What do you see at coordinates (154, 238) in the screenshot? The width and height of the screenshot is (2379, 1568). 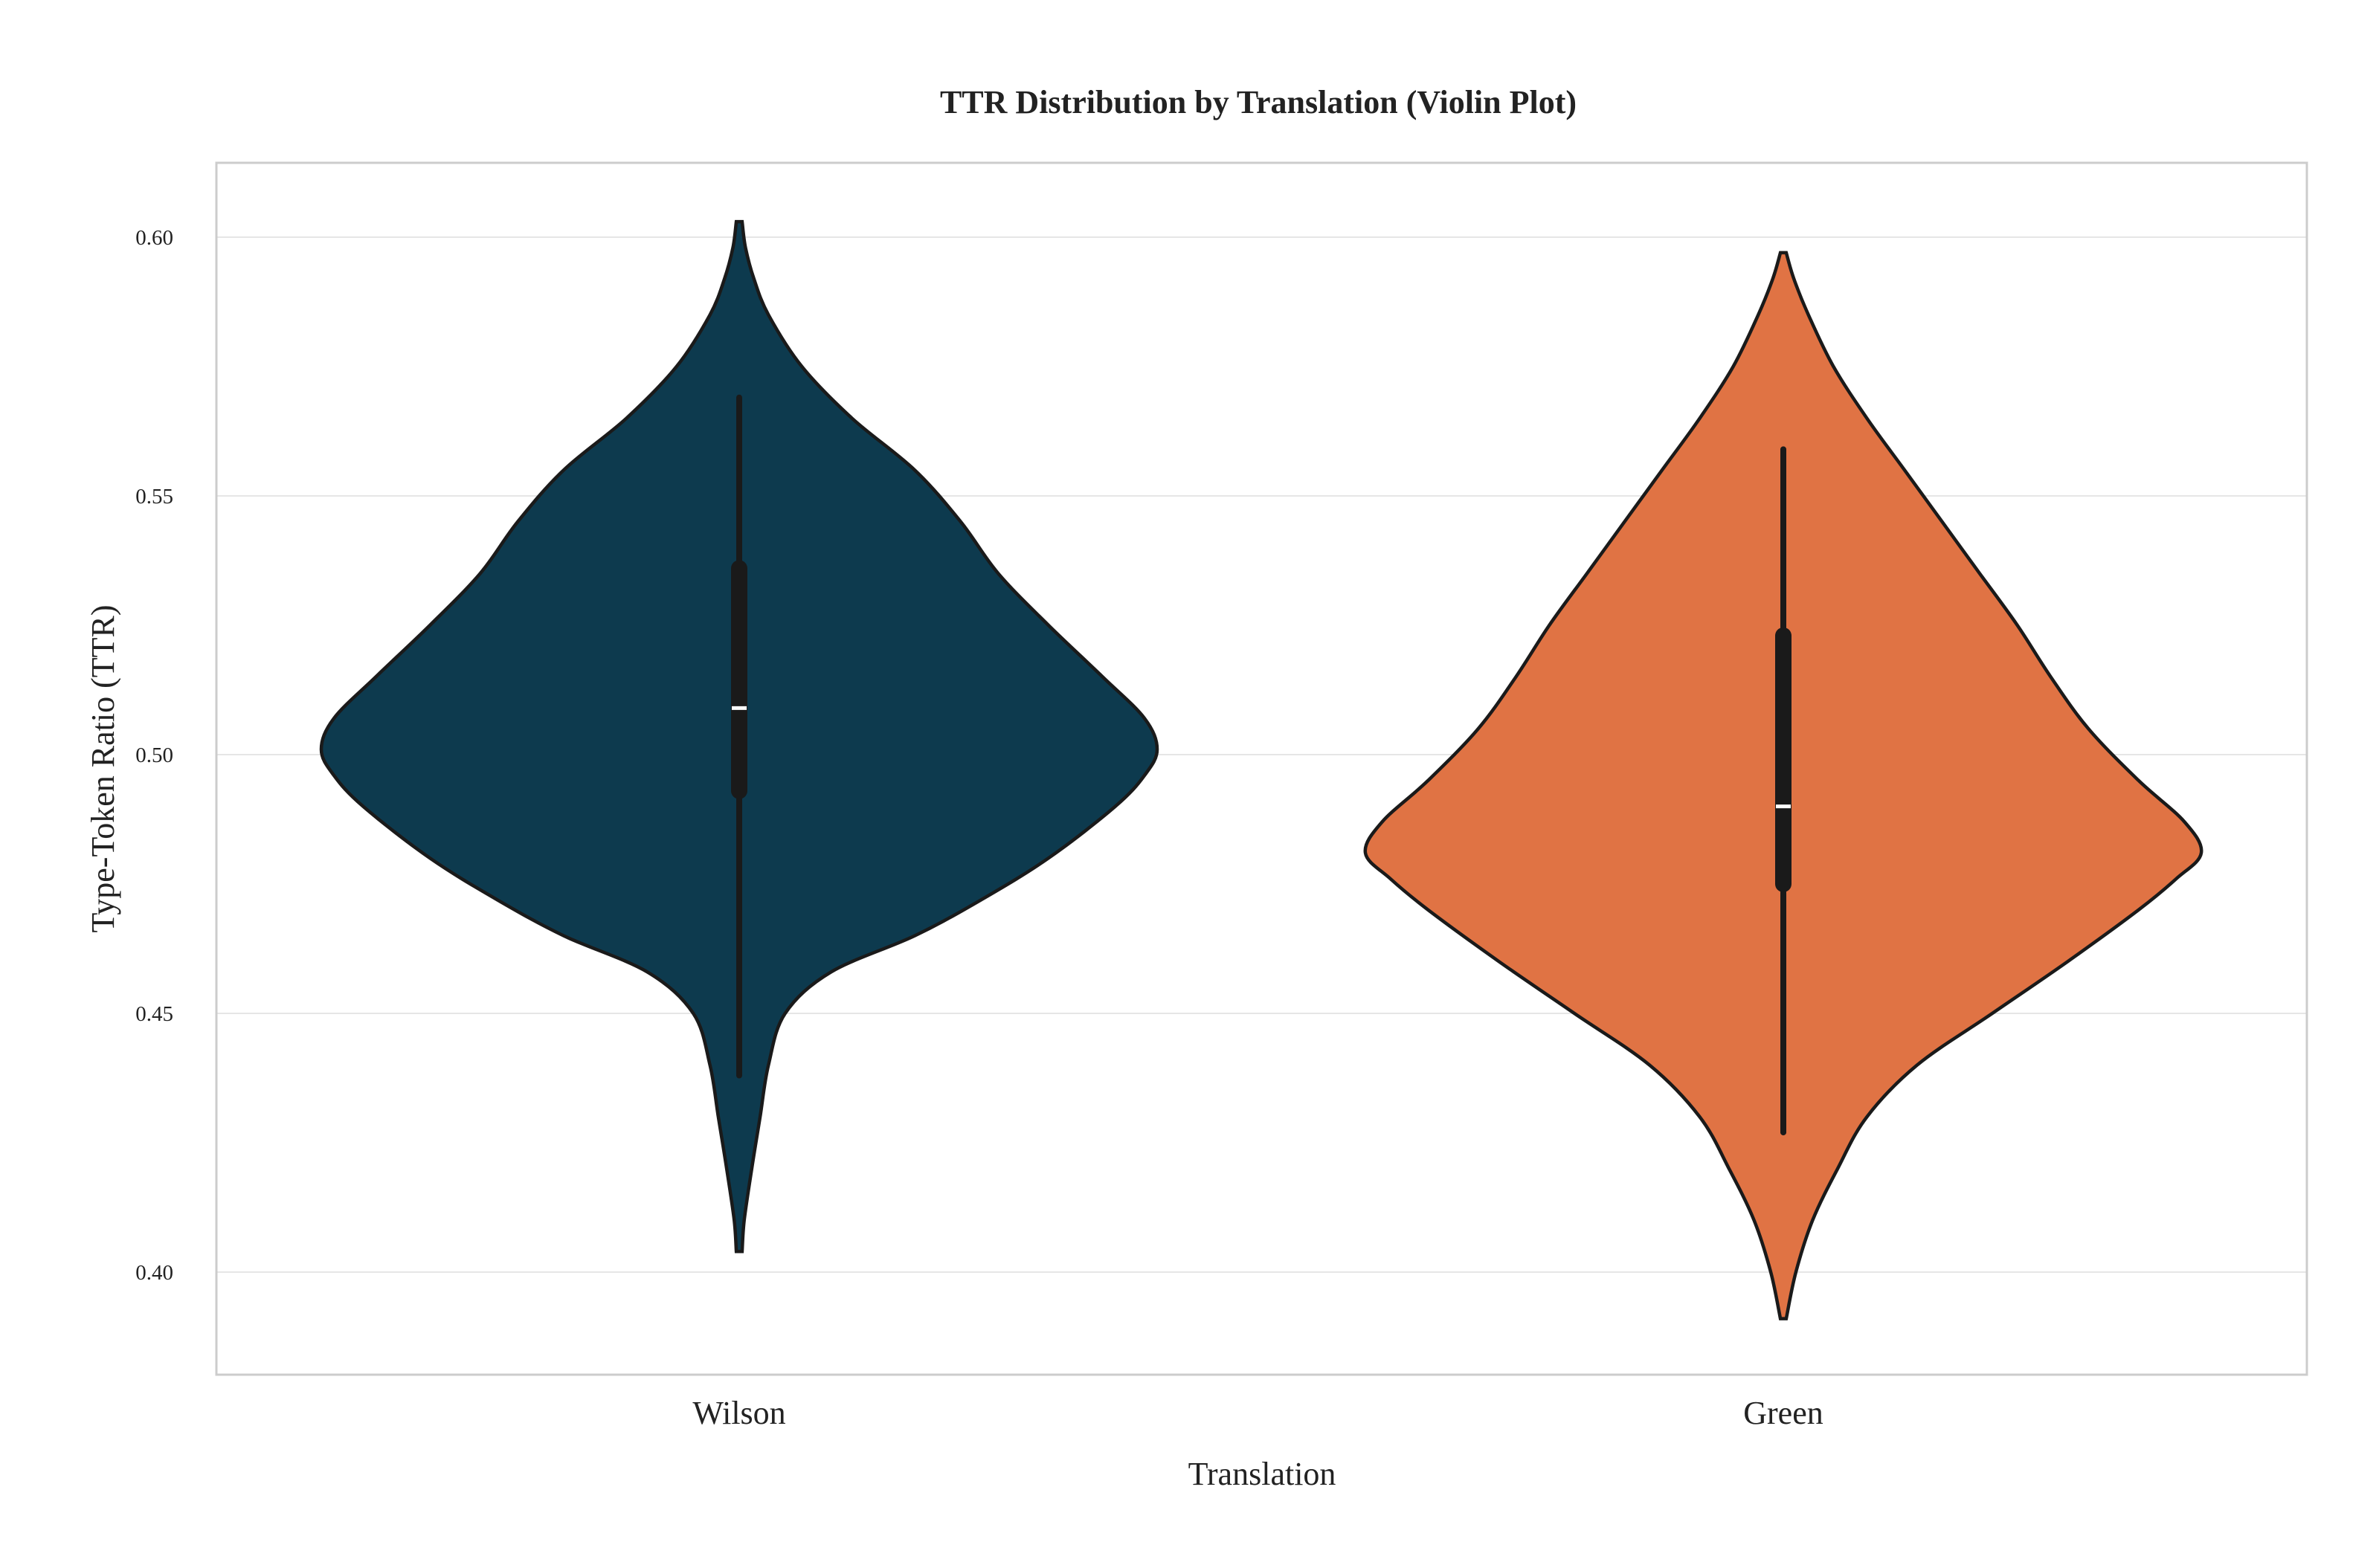 I see `y-tick-label: 0.60` at bounding box center [154, 238].